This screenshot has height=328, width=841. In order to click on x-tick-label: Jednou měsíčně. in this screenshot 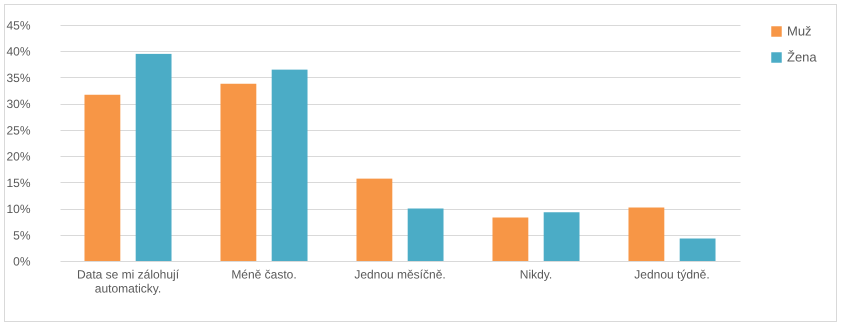, I will do `click(400, 275)`.